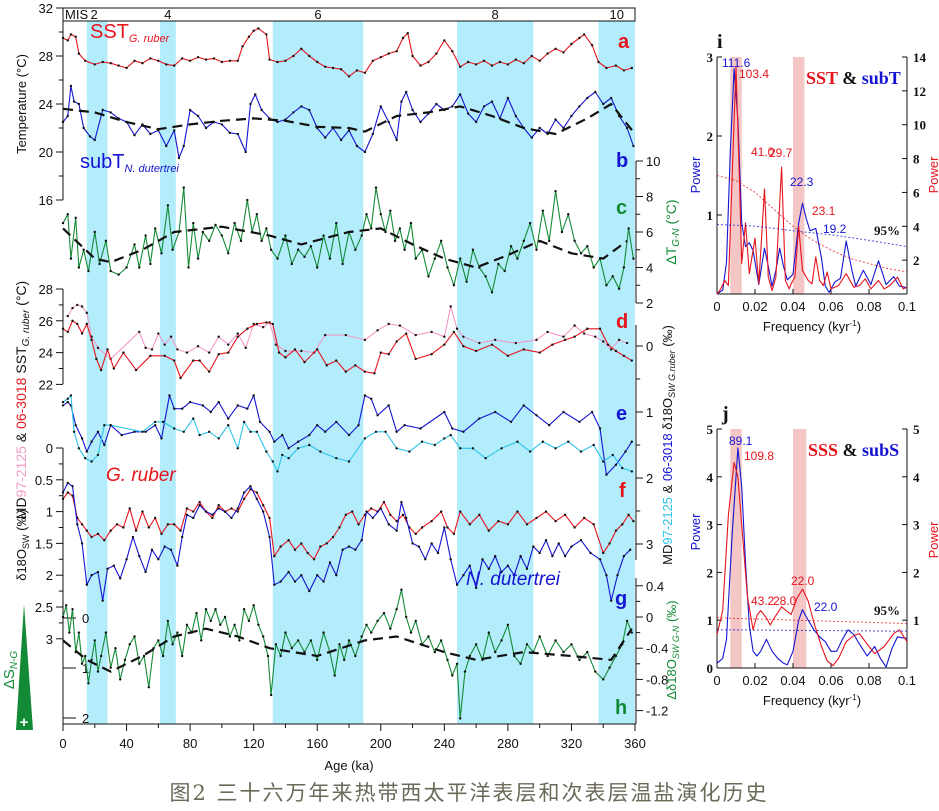  What do you see at coordinates (22, 400) in the screenshot?
I see `sst-axis-label: MD97-2125 & 06-3018 SSTG. ruber (°C)` at bounding box center [22, 400].